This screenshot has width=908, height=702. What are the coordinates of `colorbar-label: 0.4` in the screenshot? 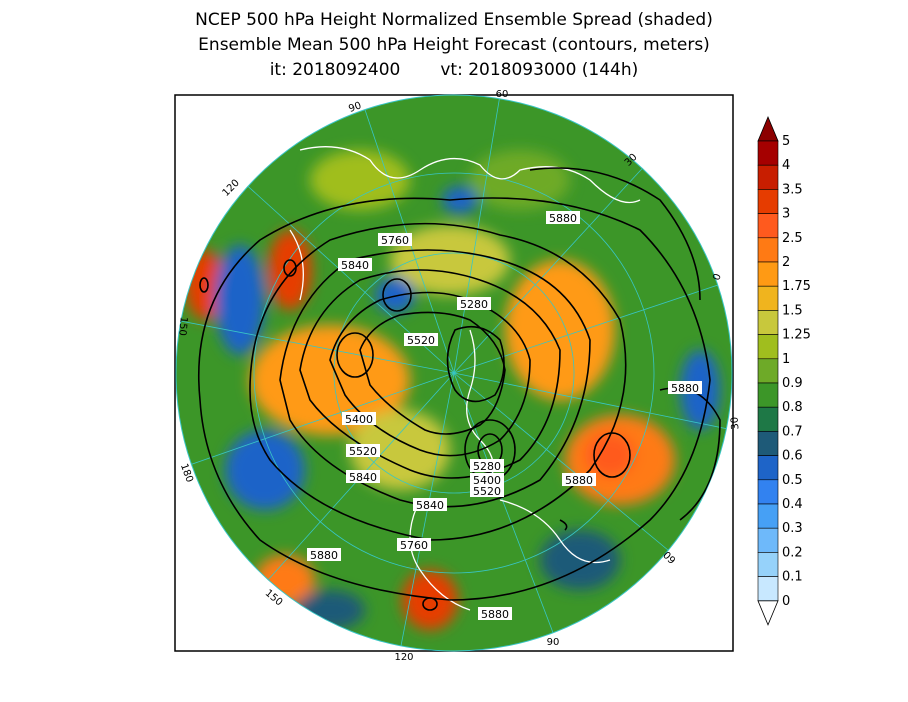 It's located at (792, 504).